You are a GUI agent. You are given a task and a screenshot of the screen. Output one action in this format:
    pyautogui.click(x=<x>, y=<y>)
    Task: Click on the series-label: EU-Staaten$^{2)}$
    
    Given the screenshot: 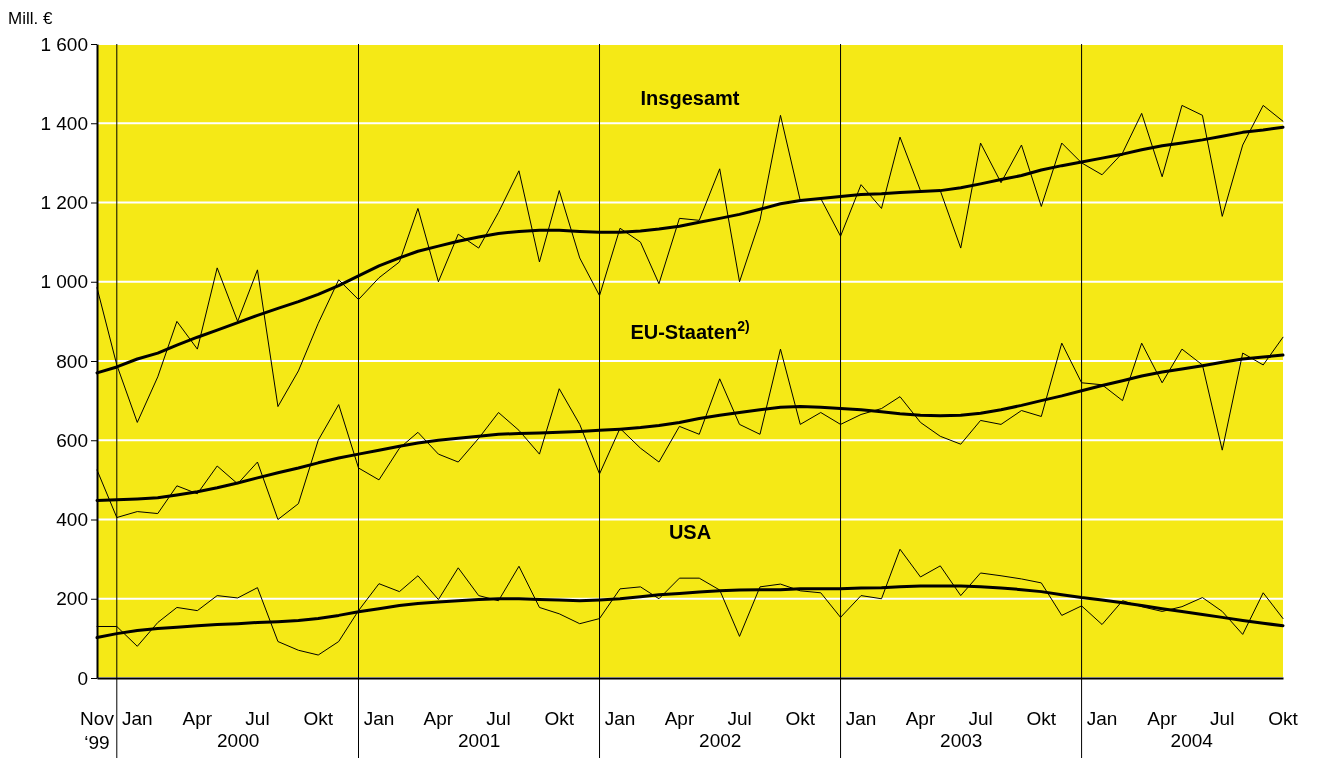 What is the action you would take?
    pyautogui.click(x=690, y=331)
    